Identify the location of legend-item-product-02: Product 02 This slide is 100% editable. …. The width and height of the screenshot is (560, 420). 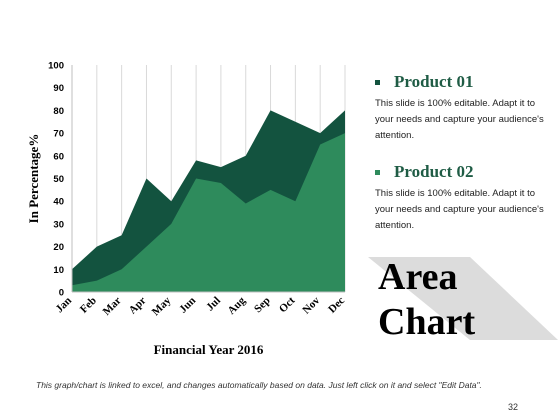
(460, 198).